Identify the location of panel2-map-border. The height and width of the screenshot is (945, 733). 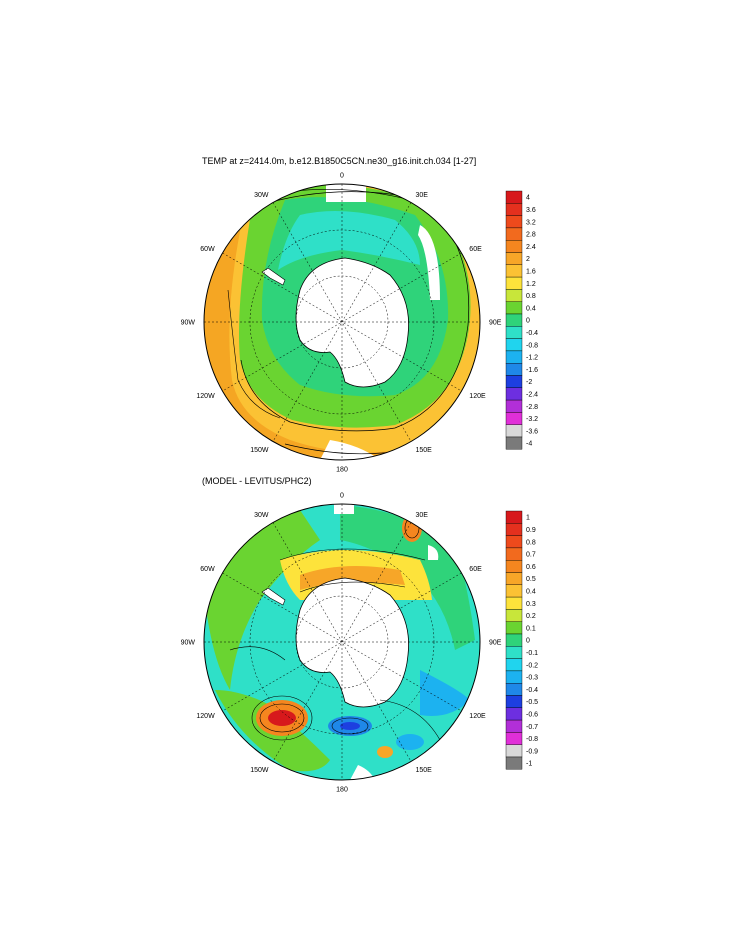
(342, 642).